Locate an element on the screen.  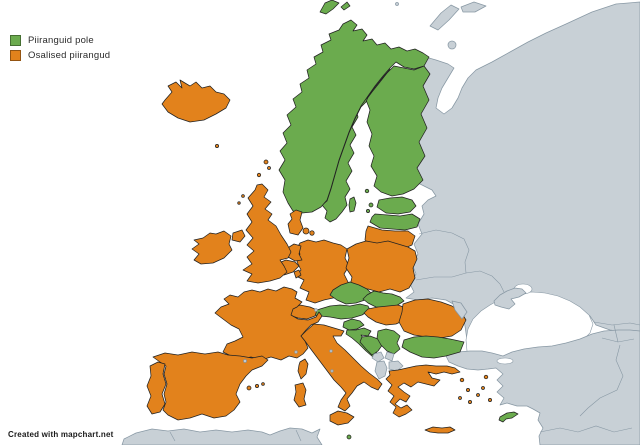
region-svalbard is located at coordinates (335, 7).